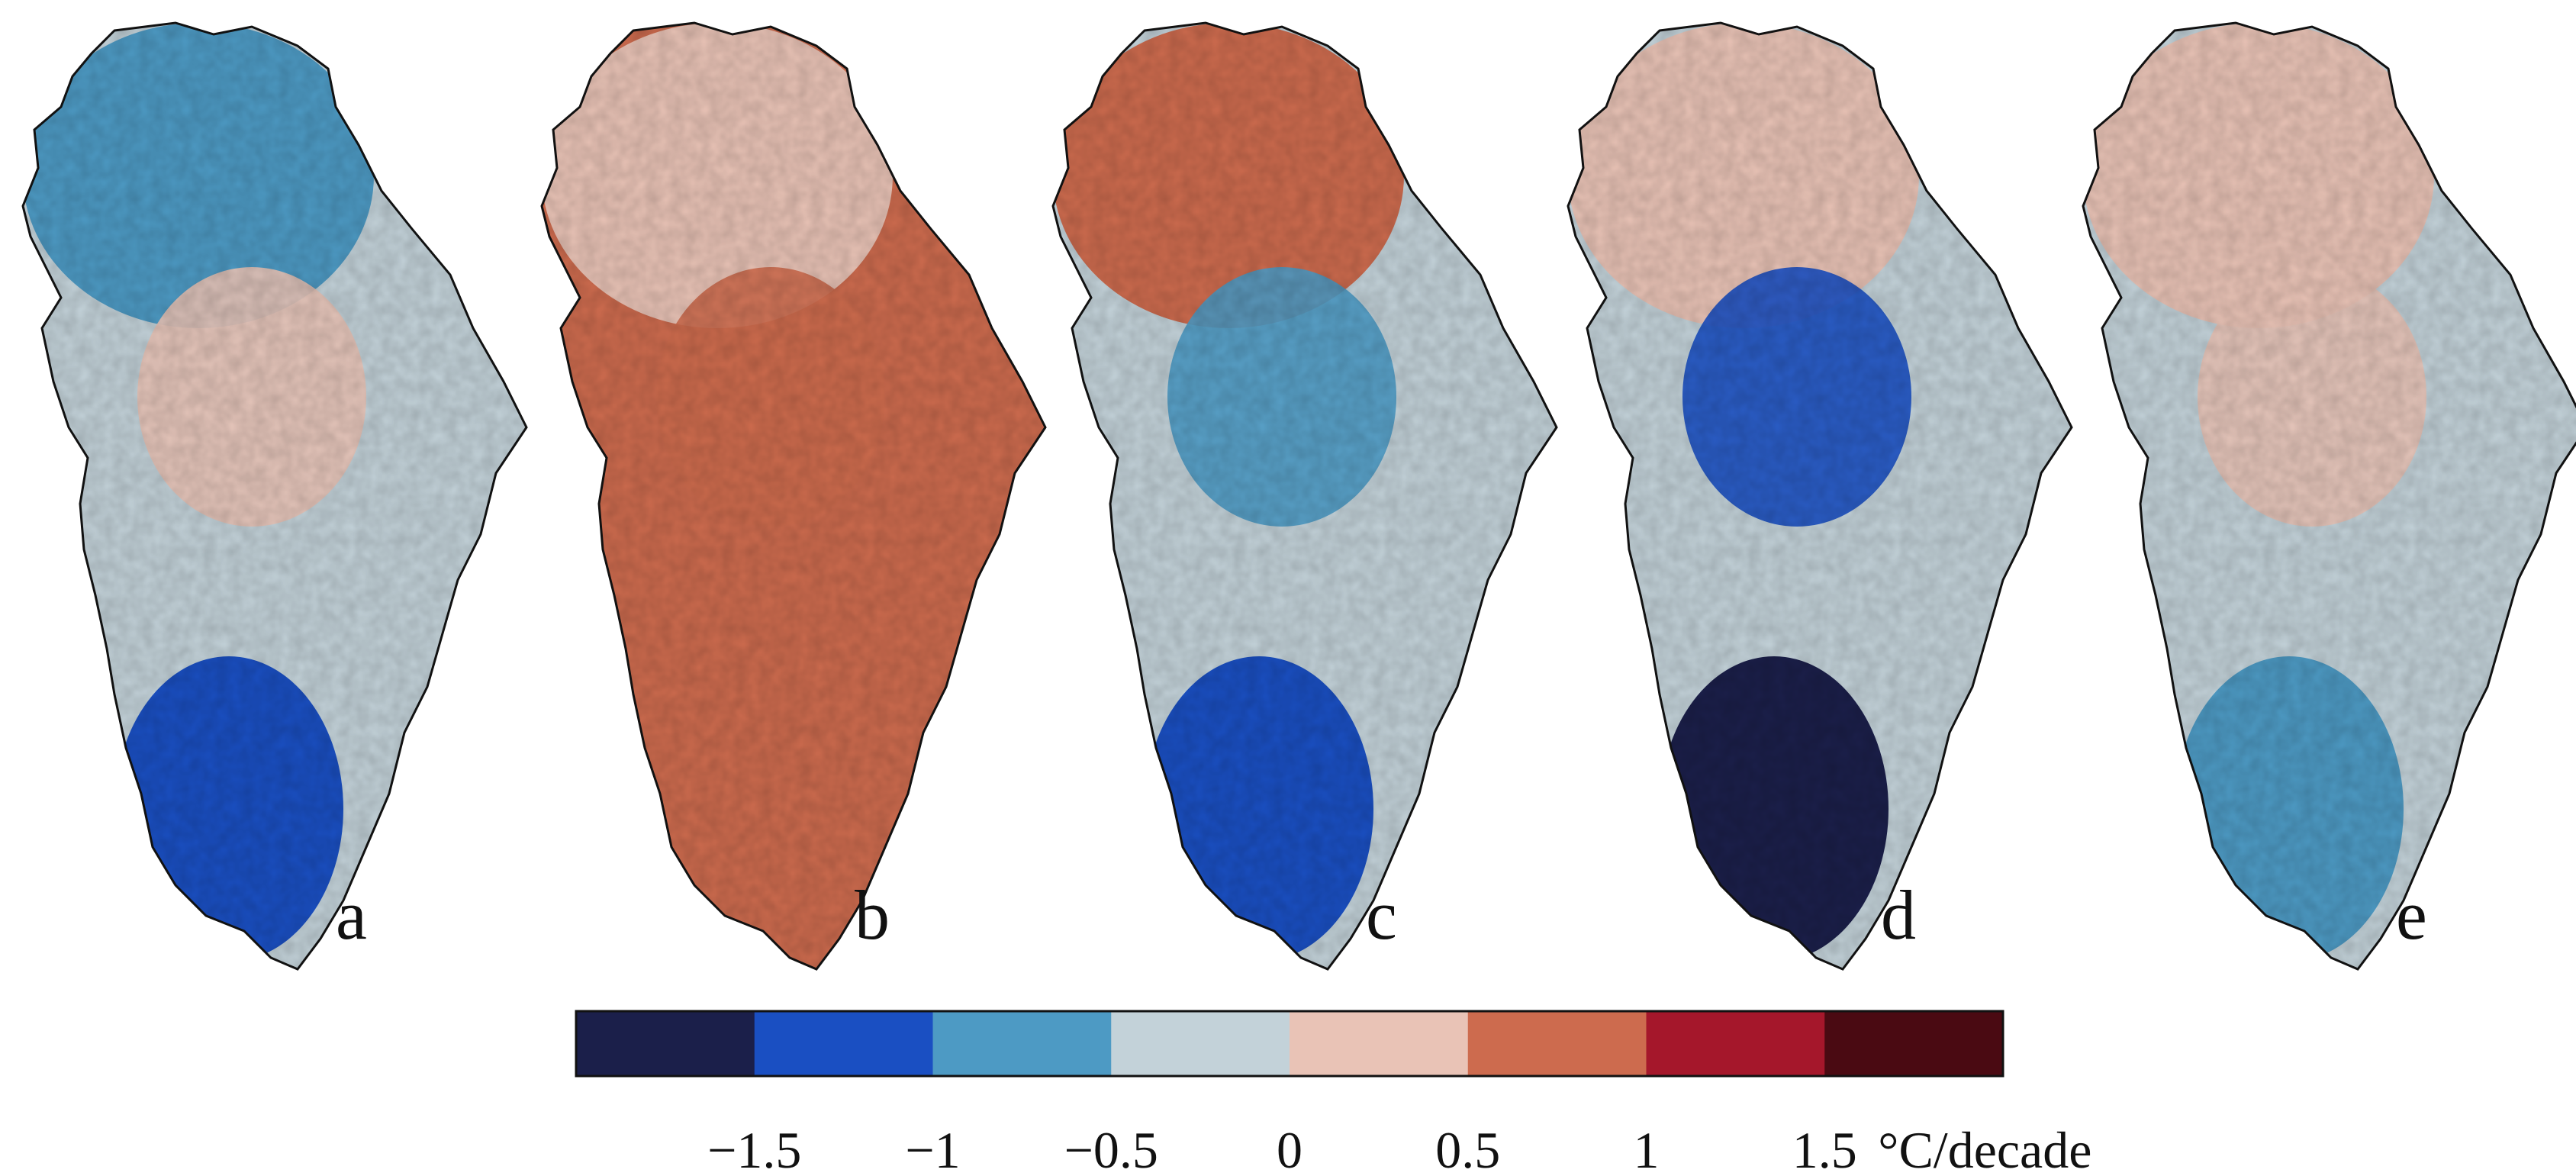 The height and width of the screenshot is (1176, 2576). What do you see at coordinates (2411, 915) in the screenshot?
I see `panel-label-e: e` at bounding box center [2411, 915].